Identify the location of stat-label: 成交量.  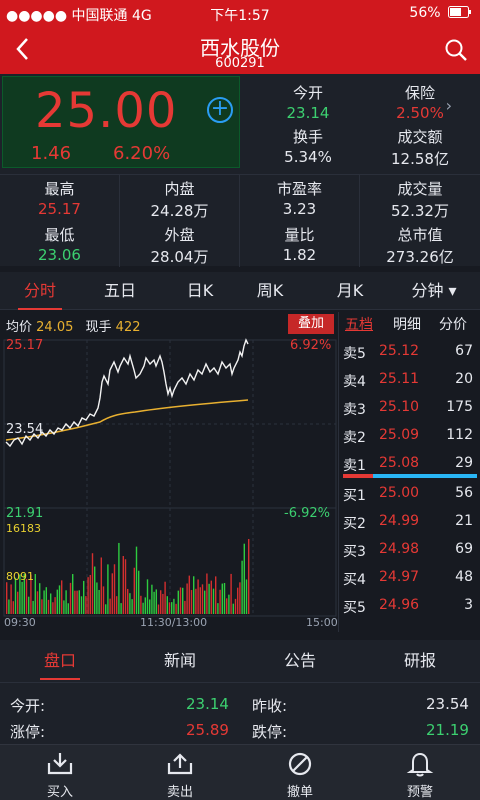
(420, 189).